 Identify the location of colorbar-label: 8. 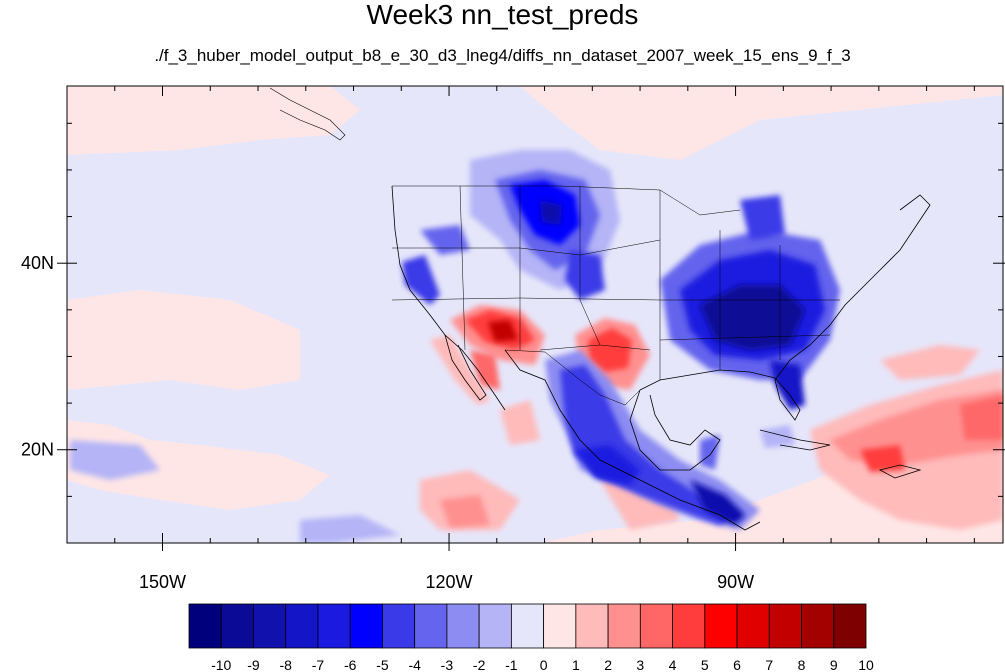
(802, 664).